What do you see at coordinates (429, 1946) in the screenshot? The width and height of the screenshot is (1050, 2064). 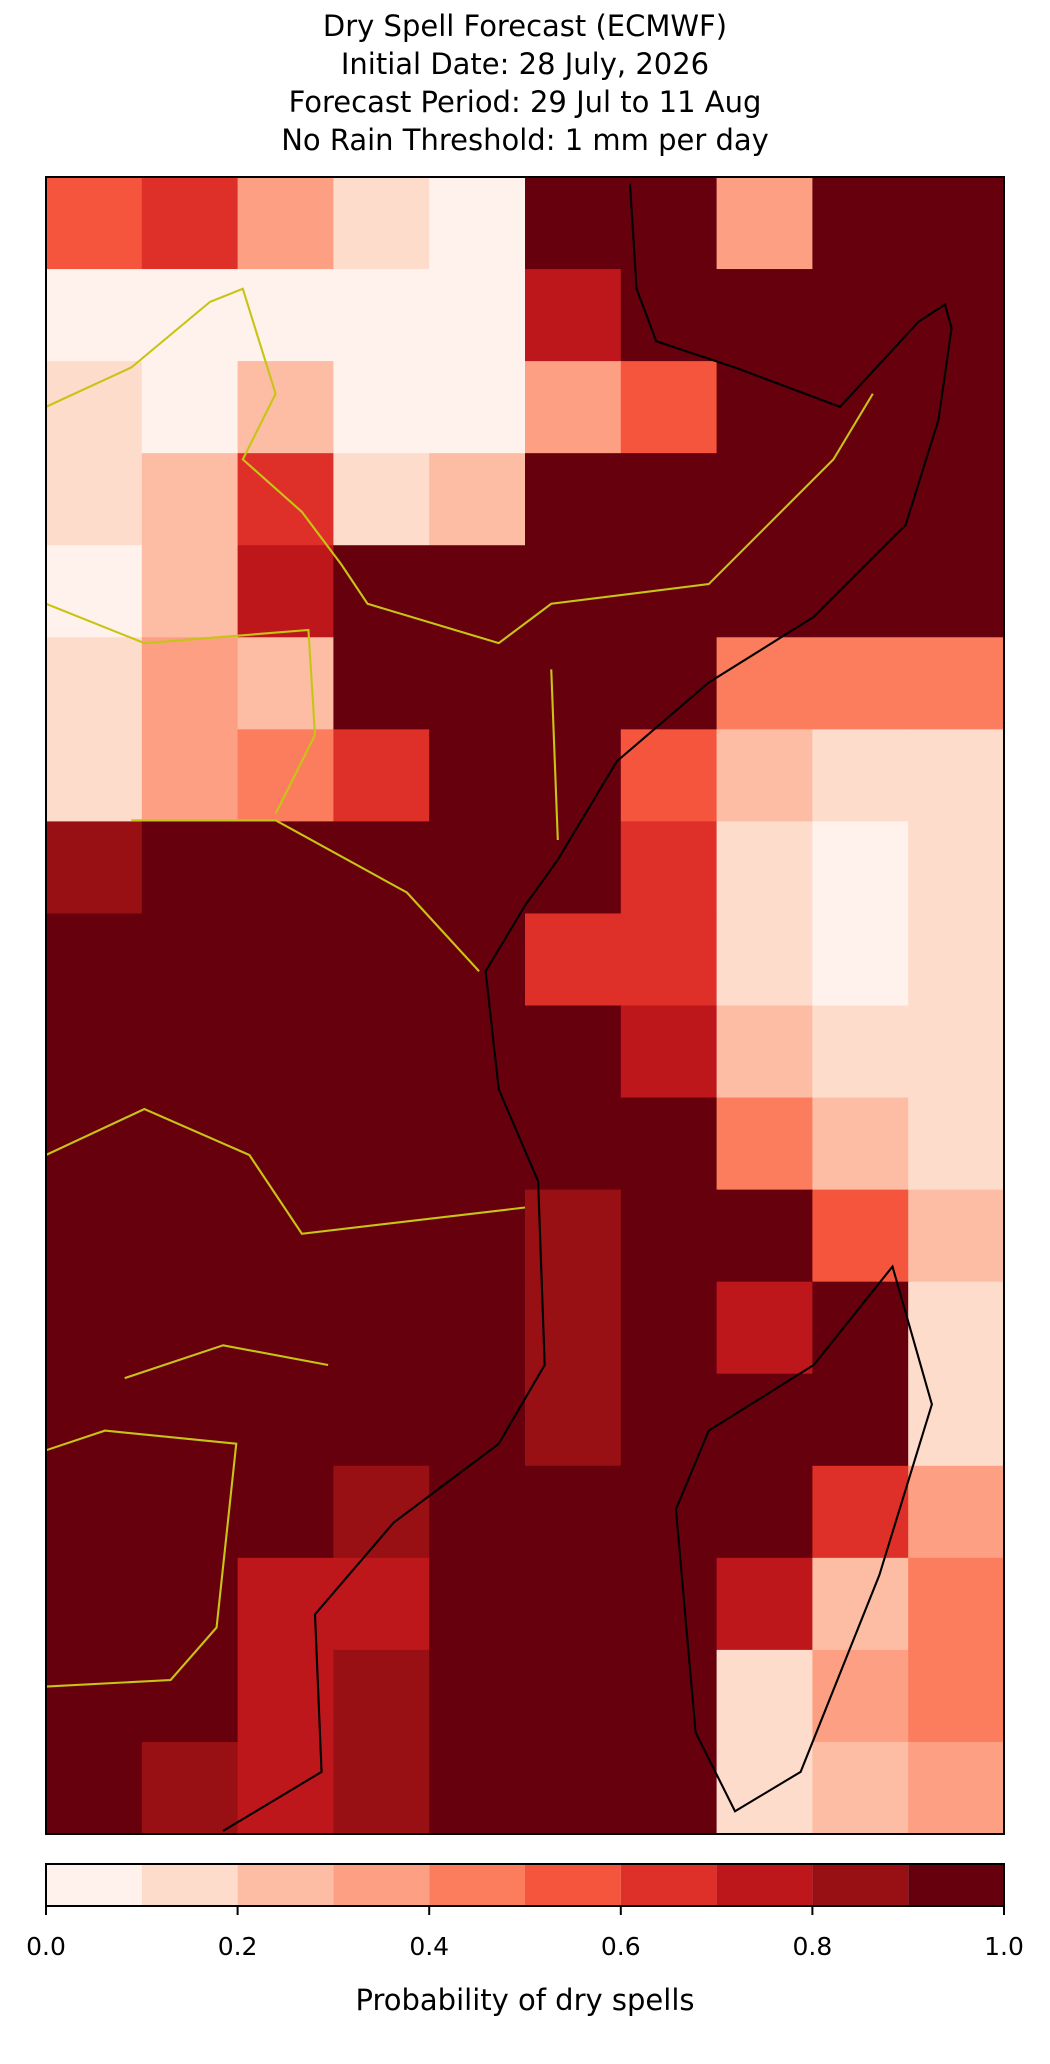 I see `colorbar-tick-label: 0.4` at bounding box center [429, 1946].